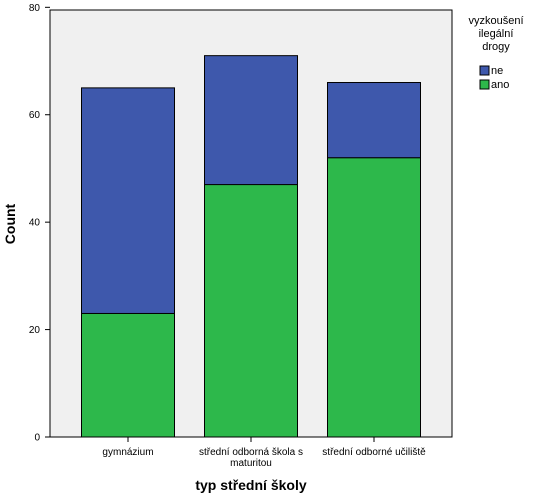  What do you see at coordinates (496, 34) in the screenshot?
I see `legend-title-line: ilegální` at bounding box center [496, 34].